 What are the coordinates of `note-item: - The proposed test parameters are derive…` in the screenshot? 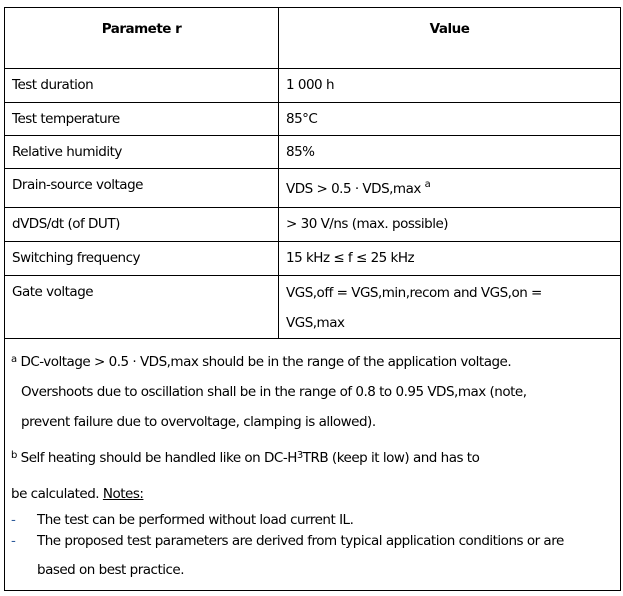 It's located at (312, 556).